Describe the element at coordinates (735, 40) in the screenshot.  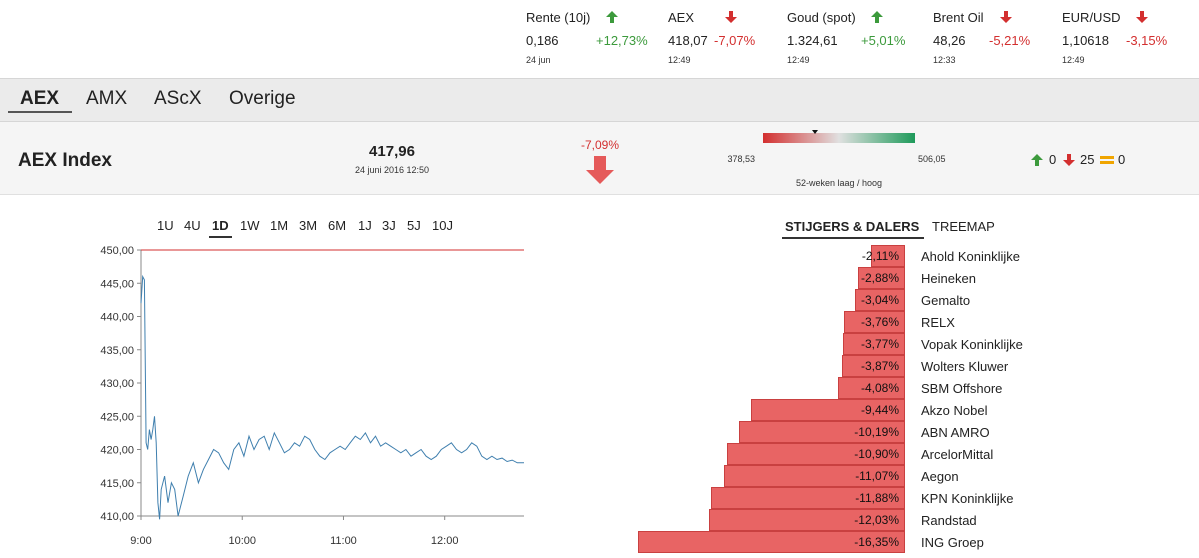
I see `ticker-change: -7,07%` at that location.